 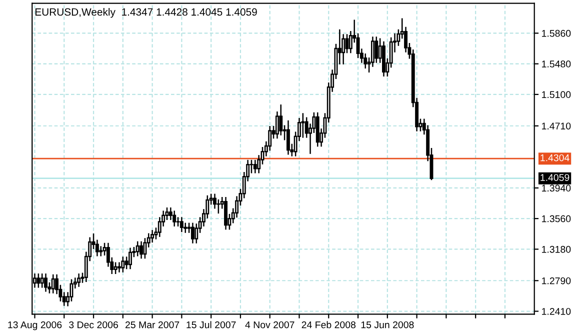 I want to click on x-tick-label: 15 Jun 2008, so click(x=387, y=324).